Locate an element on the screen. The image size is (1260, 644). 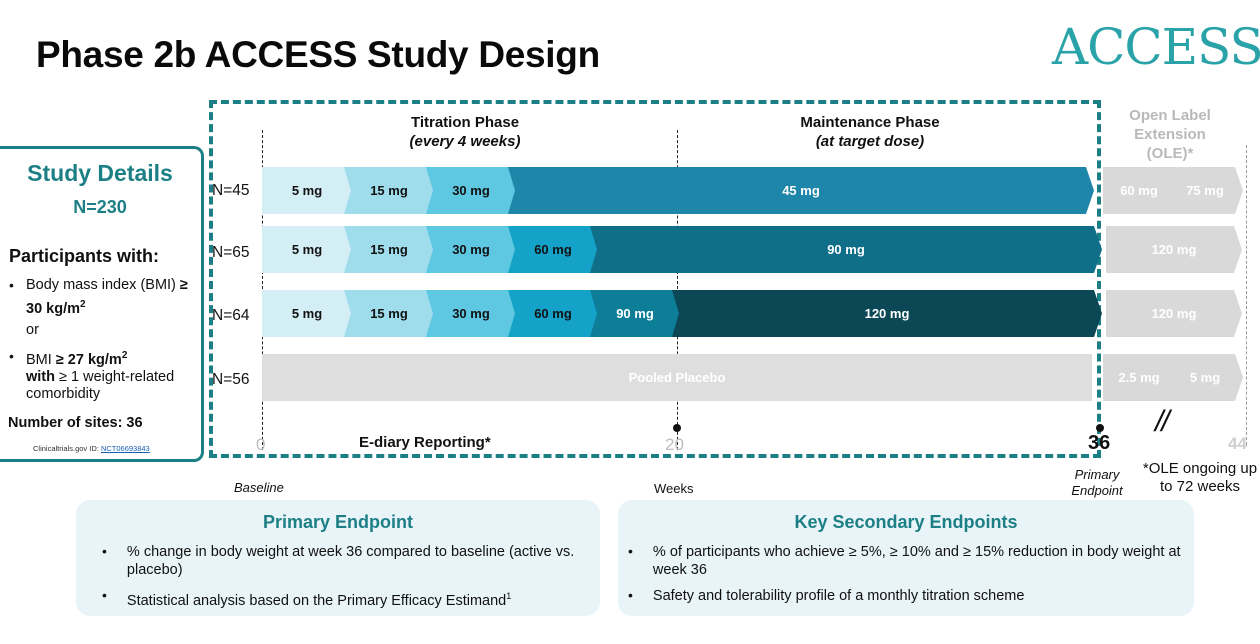
trial-id-link: NCT06693843 is located at coordinates (125, 448).